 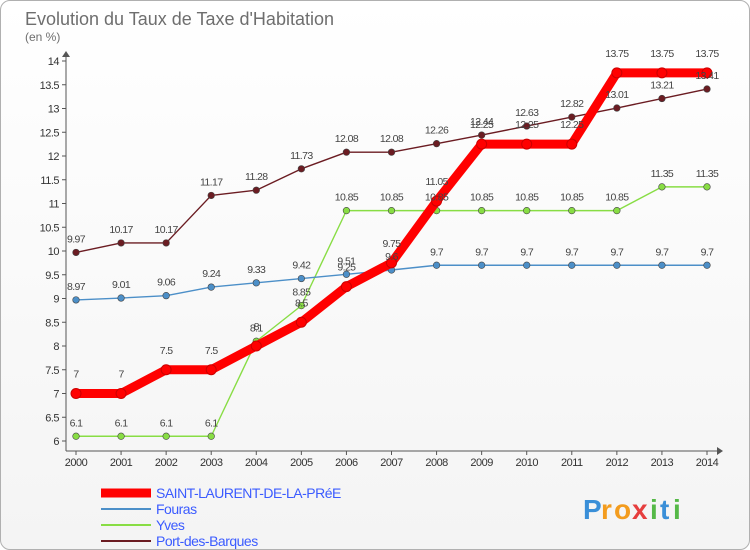 I want to click on logo-letter: i, so click(x=677, y=509).